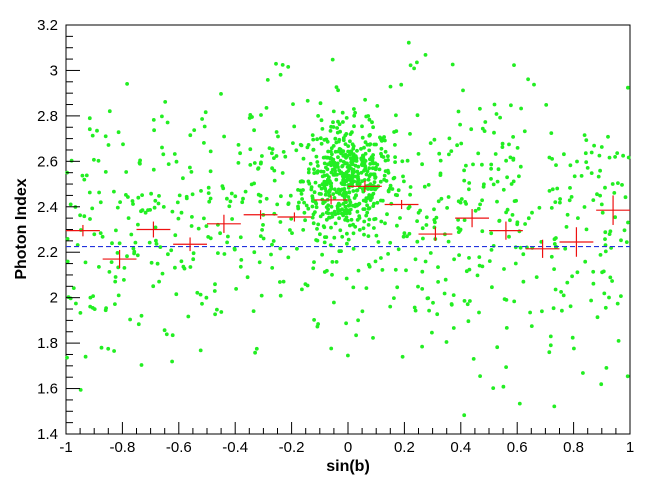 This screenshot has height=483, width=655. I want to click on x-tick-label: 1, so click(630, 447).